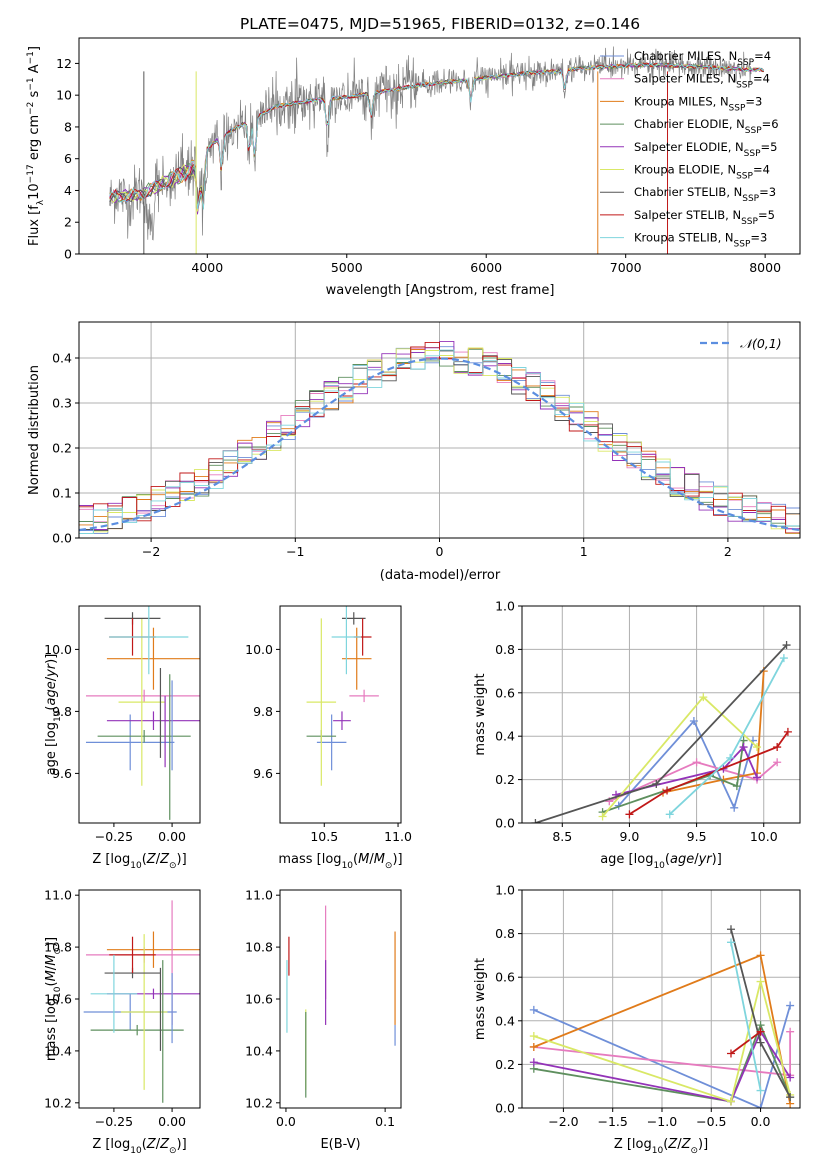 The width and height of the screenshot is (819, 1170). What do you see at coordinates (769, 147) in the screenshot?
I see `label-part: =5` at bounding box center [769, 147].